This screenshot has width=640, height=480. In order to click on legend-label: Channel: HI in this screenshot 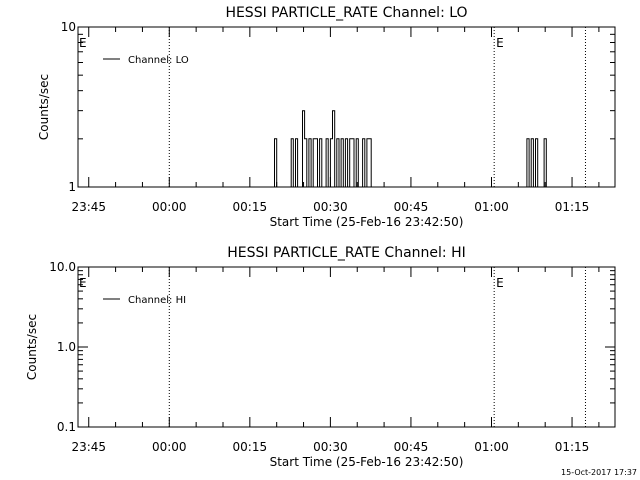, I will do `click(157, 300)`.